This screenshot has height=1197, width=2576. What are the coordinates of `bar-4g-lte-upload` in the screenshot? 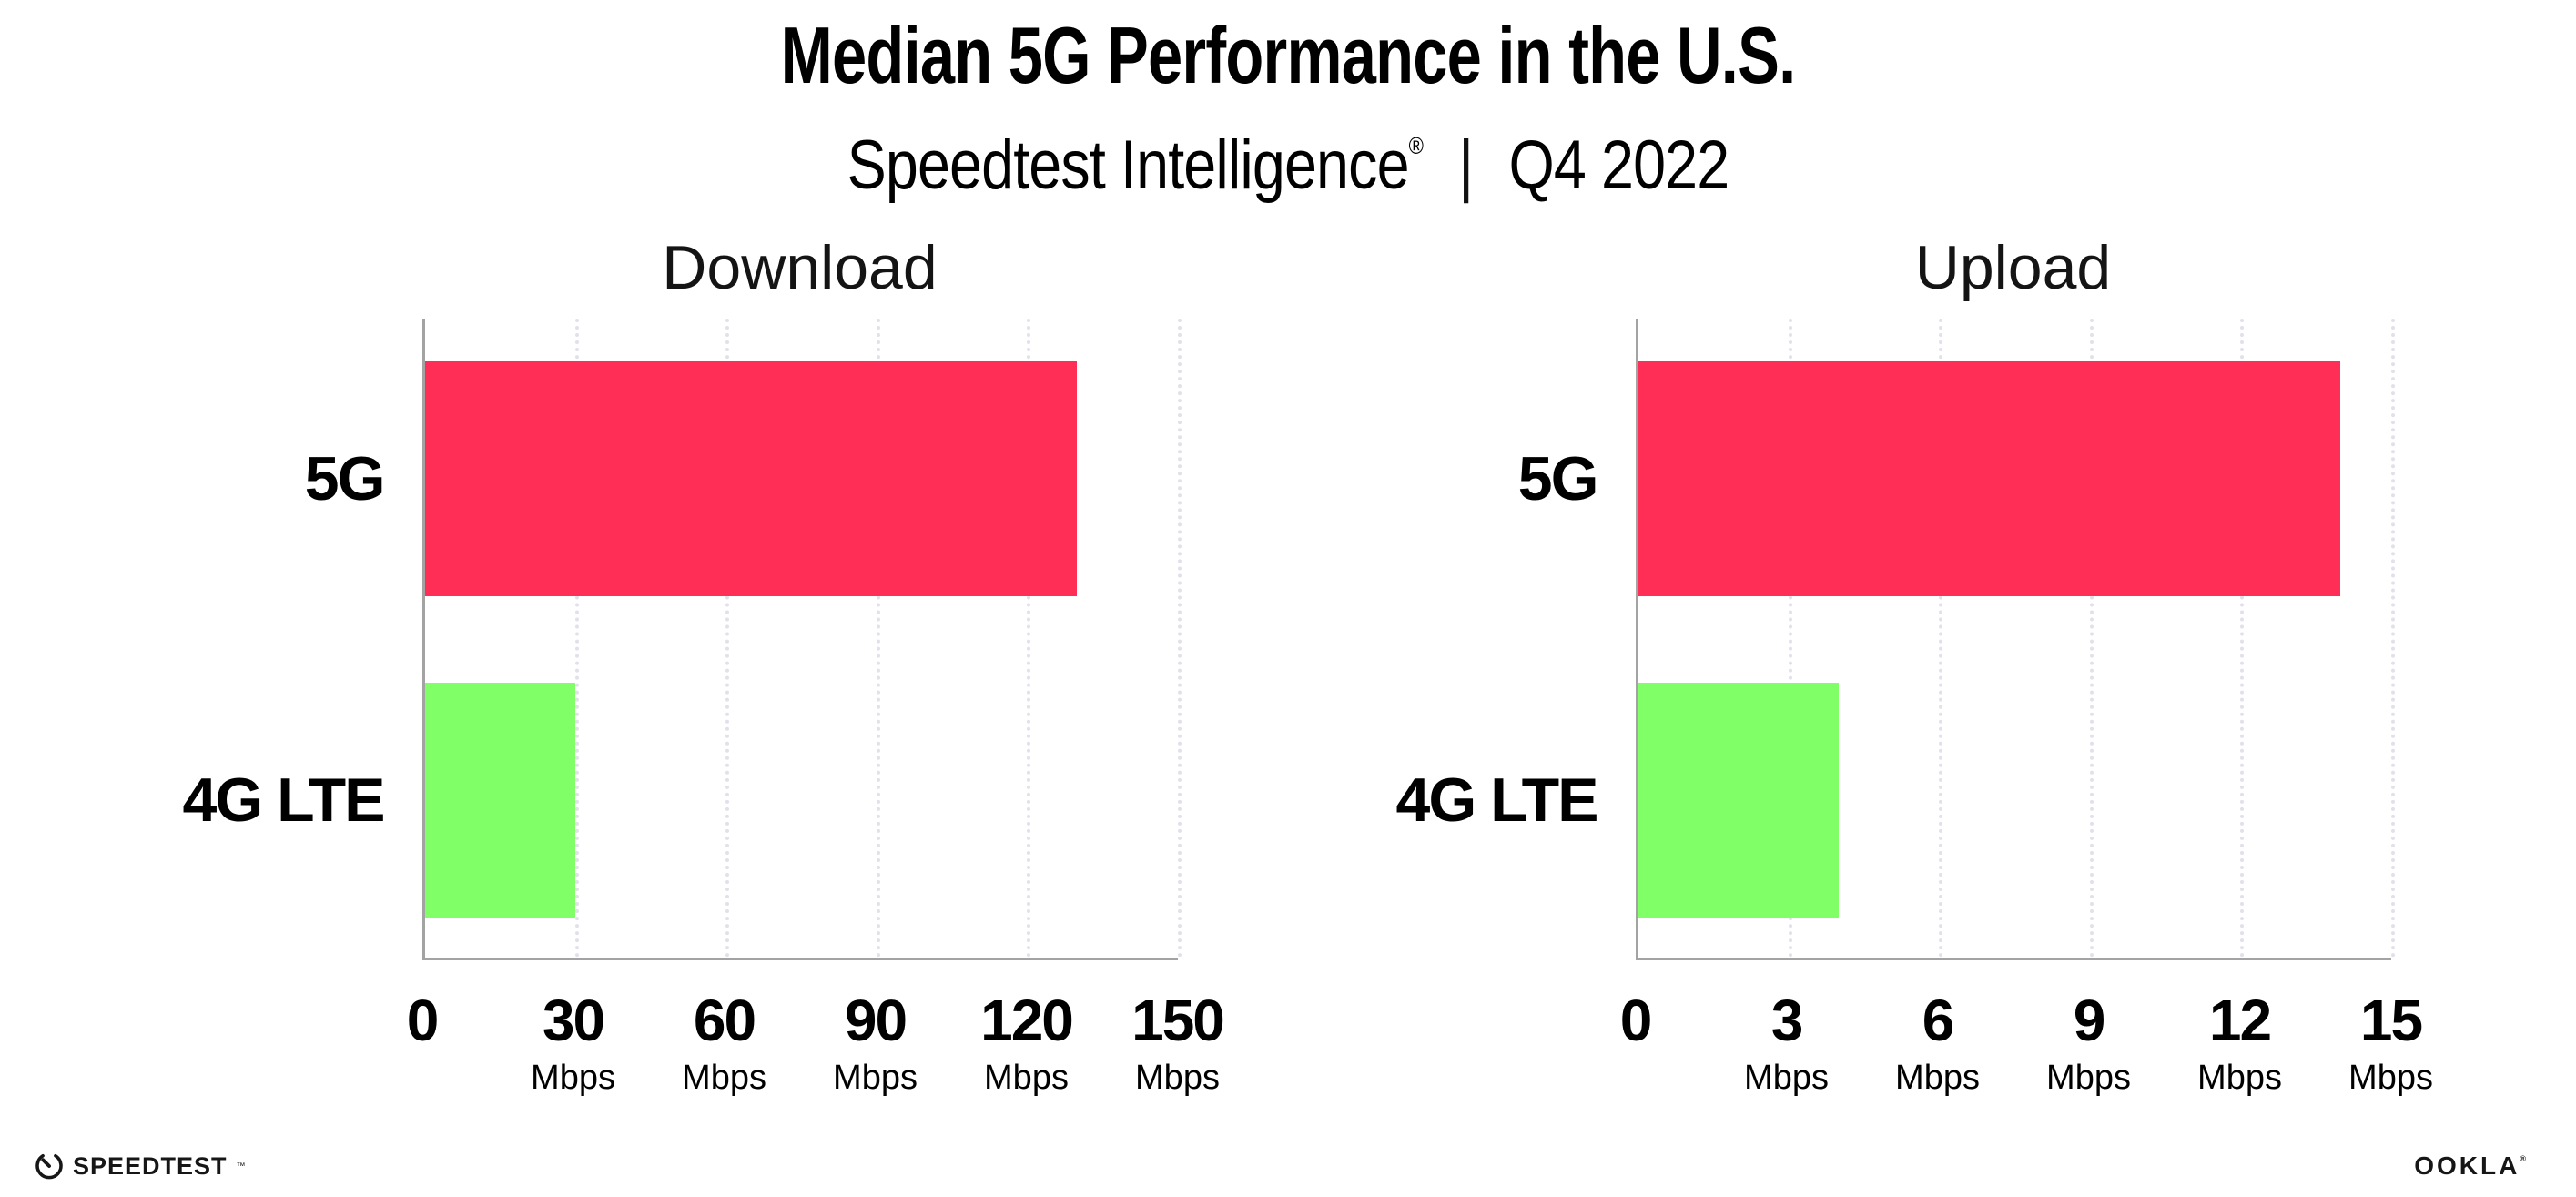 It's located at (1739, 800).